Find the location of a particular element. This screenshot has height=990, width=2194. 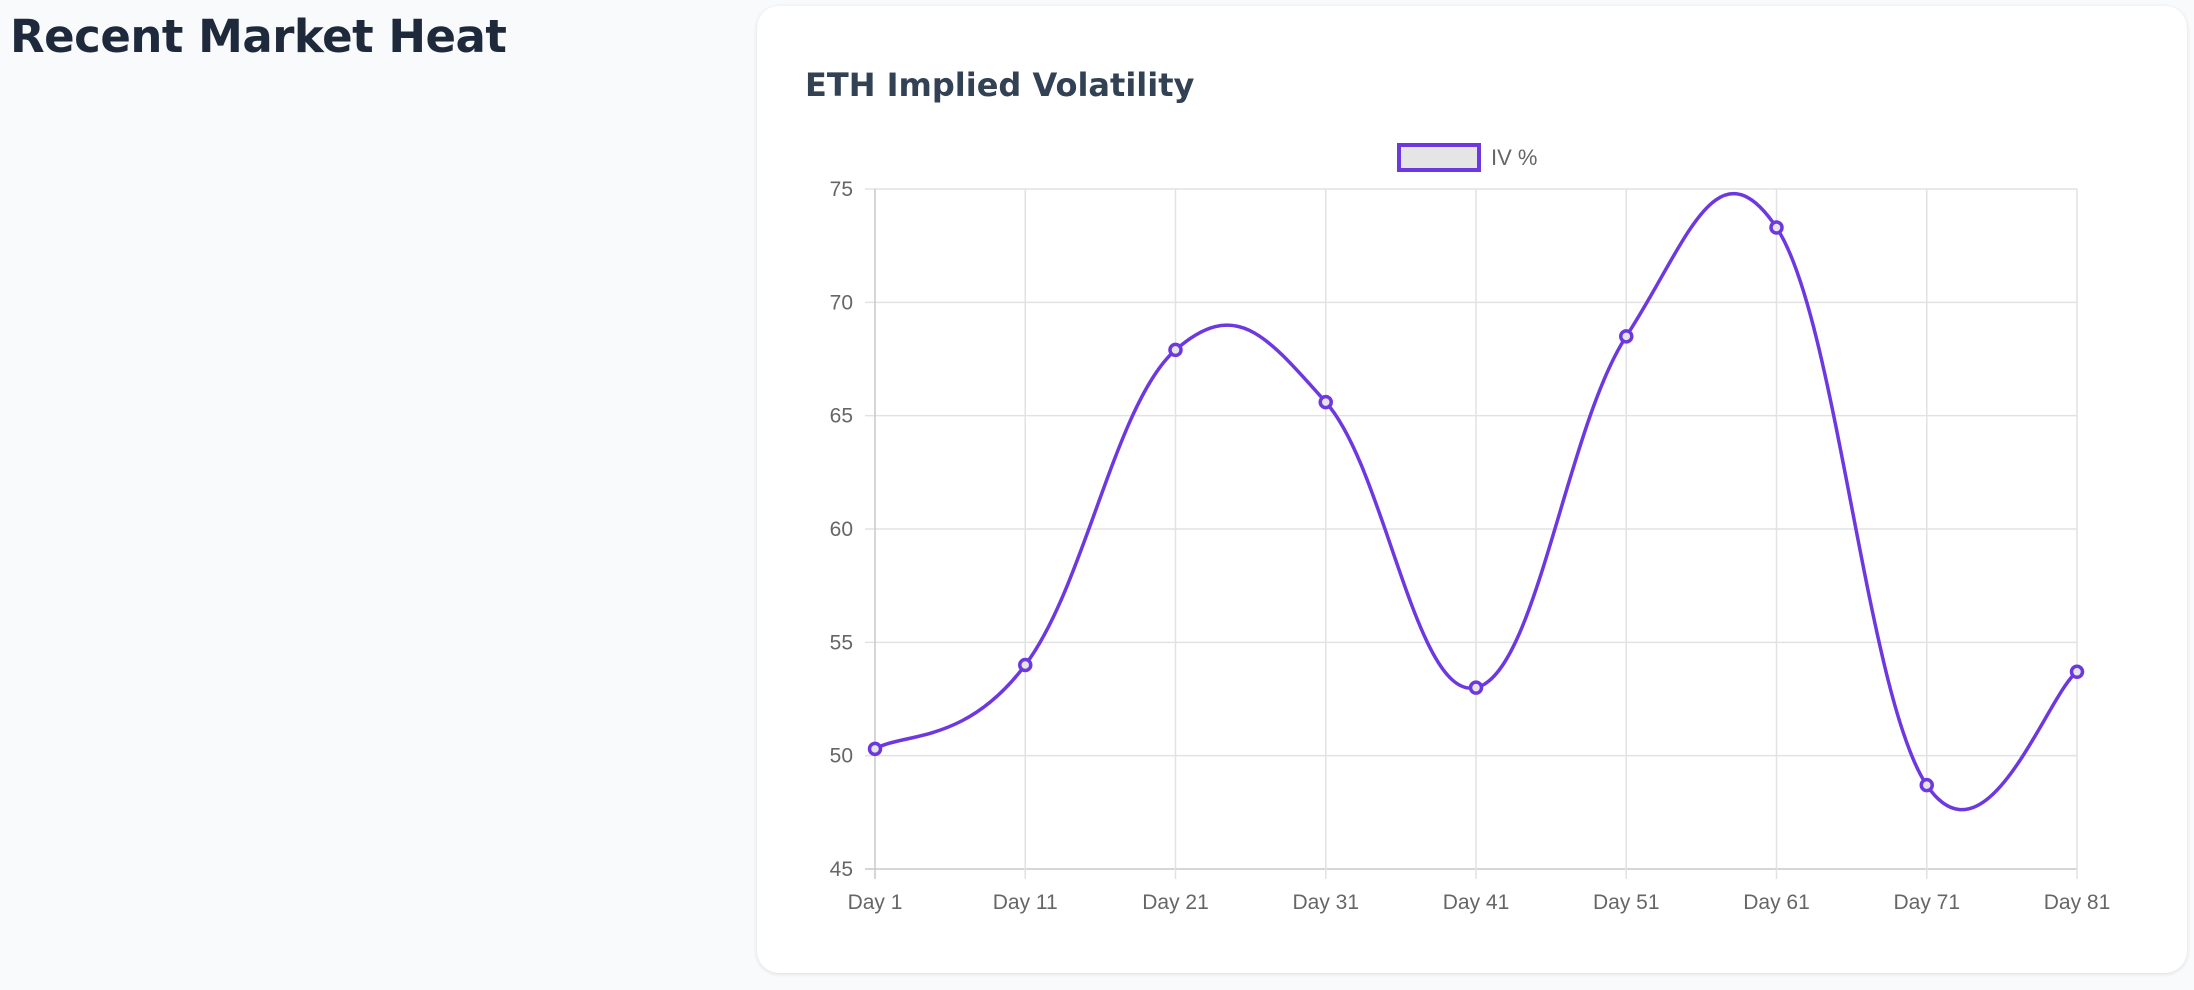

y-tick-label: 65 is located at coordinates (841, 416).